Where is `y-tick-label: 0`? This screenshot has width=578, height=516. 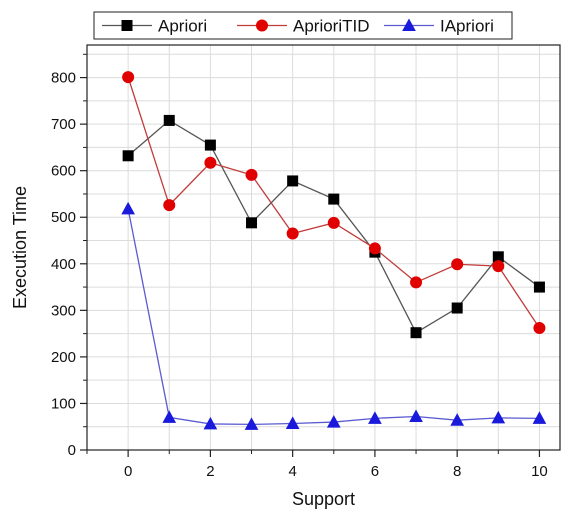
y-tick-label: 0 is located at coordinates (72, 450).